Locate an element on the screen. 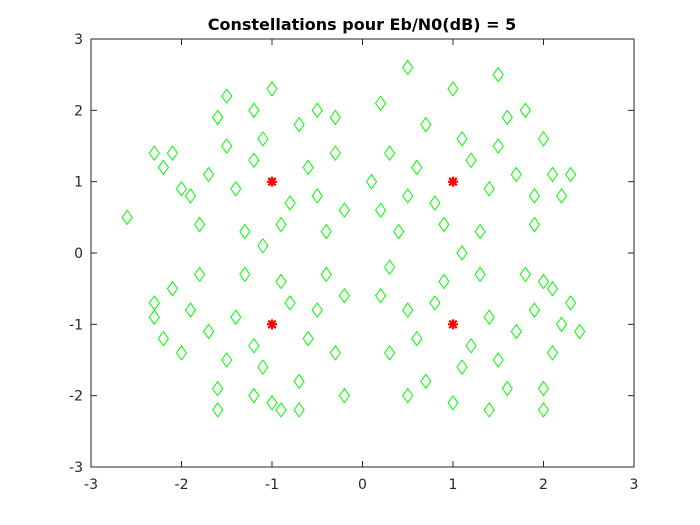 This screenshot has height=525, width=700. x-tick-label: -1 is located at coordinates (272, 485).